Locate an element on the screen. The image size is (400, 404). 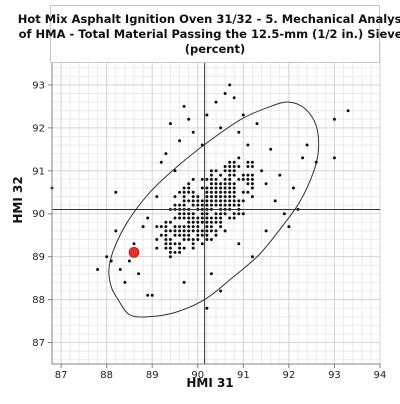
y-tick-label: 88 is located at coordinates (38, 300).